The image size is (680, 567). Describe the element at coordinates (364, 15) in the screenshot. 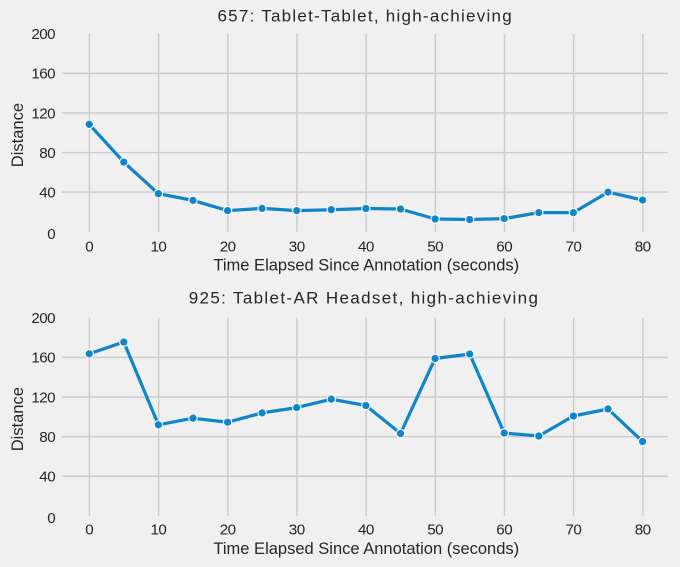

I see `svg-text:657: Tablet-Tablet, high-achie: 657: Tablet-Tablet, high-achieving` at that location.